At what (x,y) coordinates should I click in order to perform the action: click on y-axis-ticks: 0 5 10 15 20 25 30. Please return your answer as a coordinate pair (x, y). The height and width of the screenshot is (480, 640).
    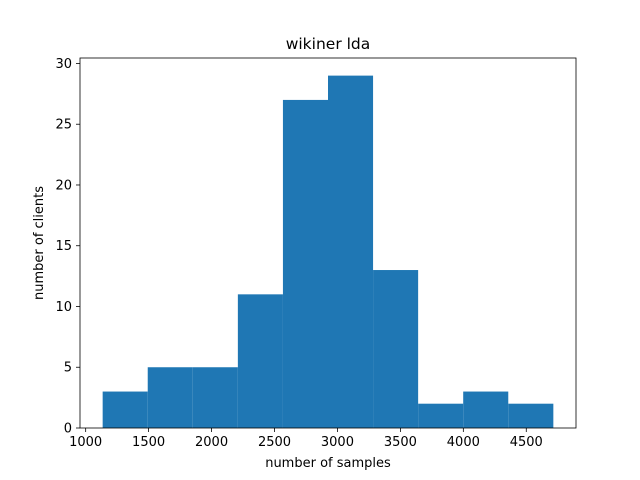
    Looking at the image, I should click on (67, 247).